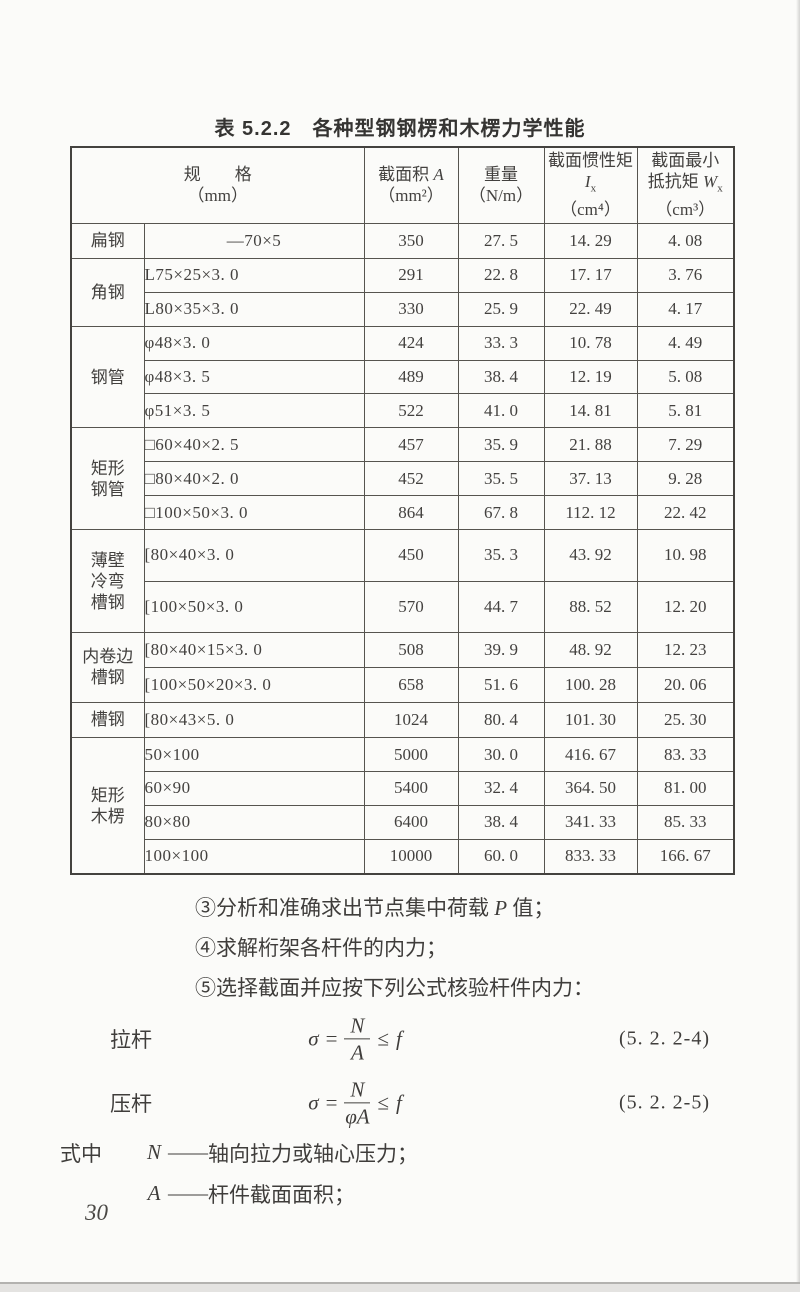  What do you see at coordinates (501, 275) in the screenshot?
I see `value-cell: 22. 8` at bounding box center [501, 275].